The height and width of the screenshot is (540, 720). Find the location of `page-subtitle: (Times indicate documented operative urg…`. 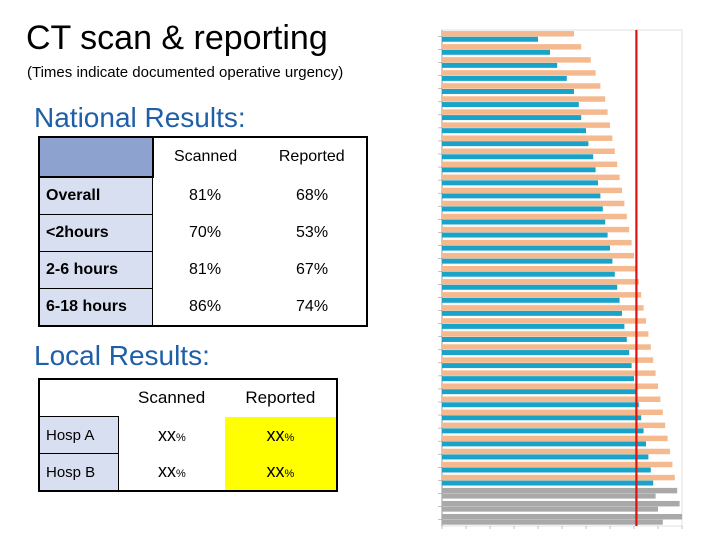

page-subtitle: (Times indicate documented operative urg… is located at coordinates (185, 72).